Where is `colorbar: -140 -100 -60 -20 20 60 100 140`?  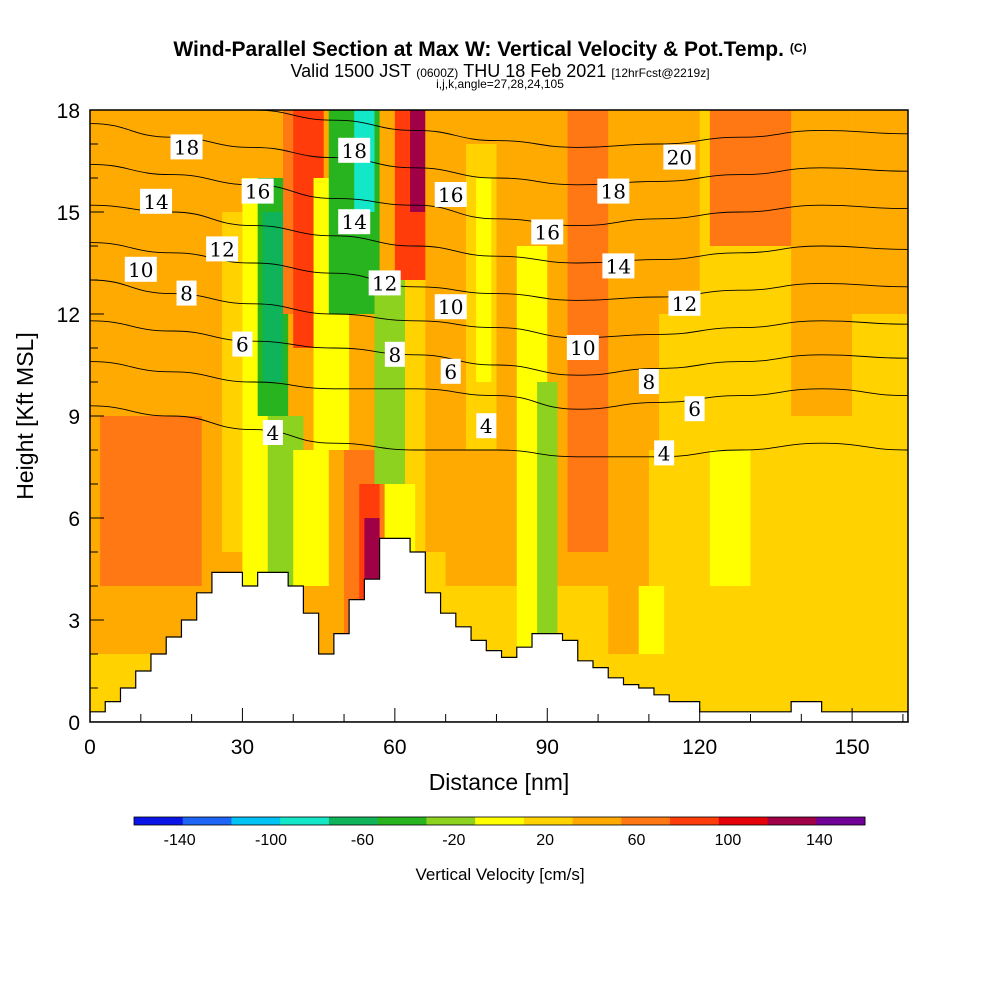
colorbar: -140 -100 -60 -20 20 60 100 140 is located at coordinates (499, 832).